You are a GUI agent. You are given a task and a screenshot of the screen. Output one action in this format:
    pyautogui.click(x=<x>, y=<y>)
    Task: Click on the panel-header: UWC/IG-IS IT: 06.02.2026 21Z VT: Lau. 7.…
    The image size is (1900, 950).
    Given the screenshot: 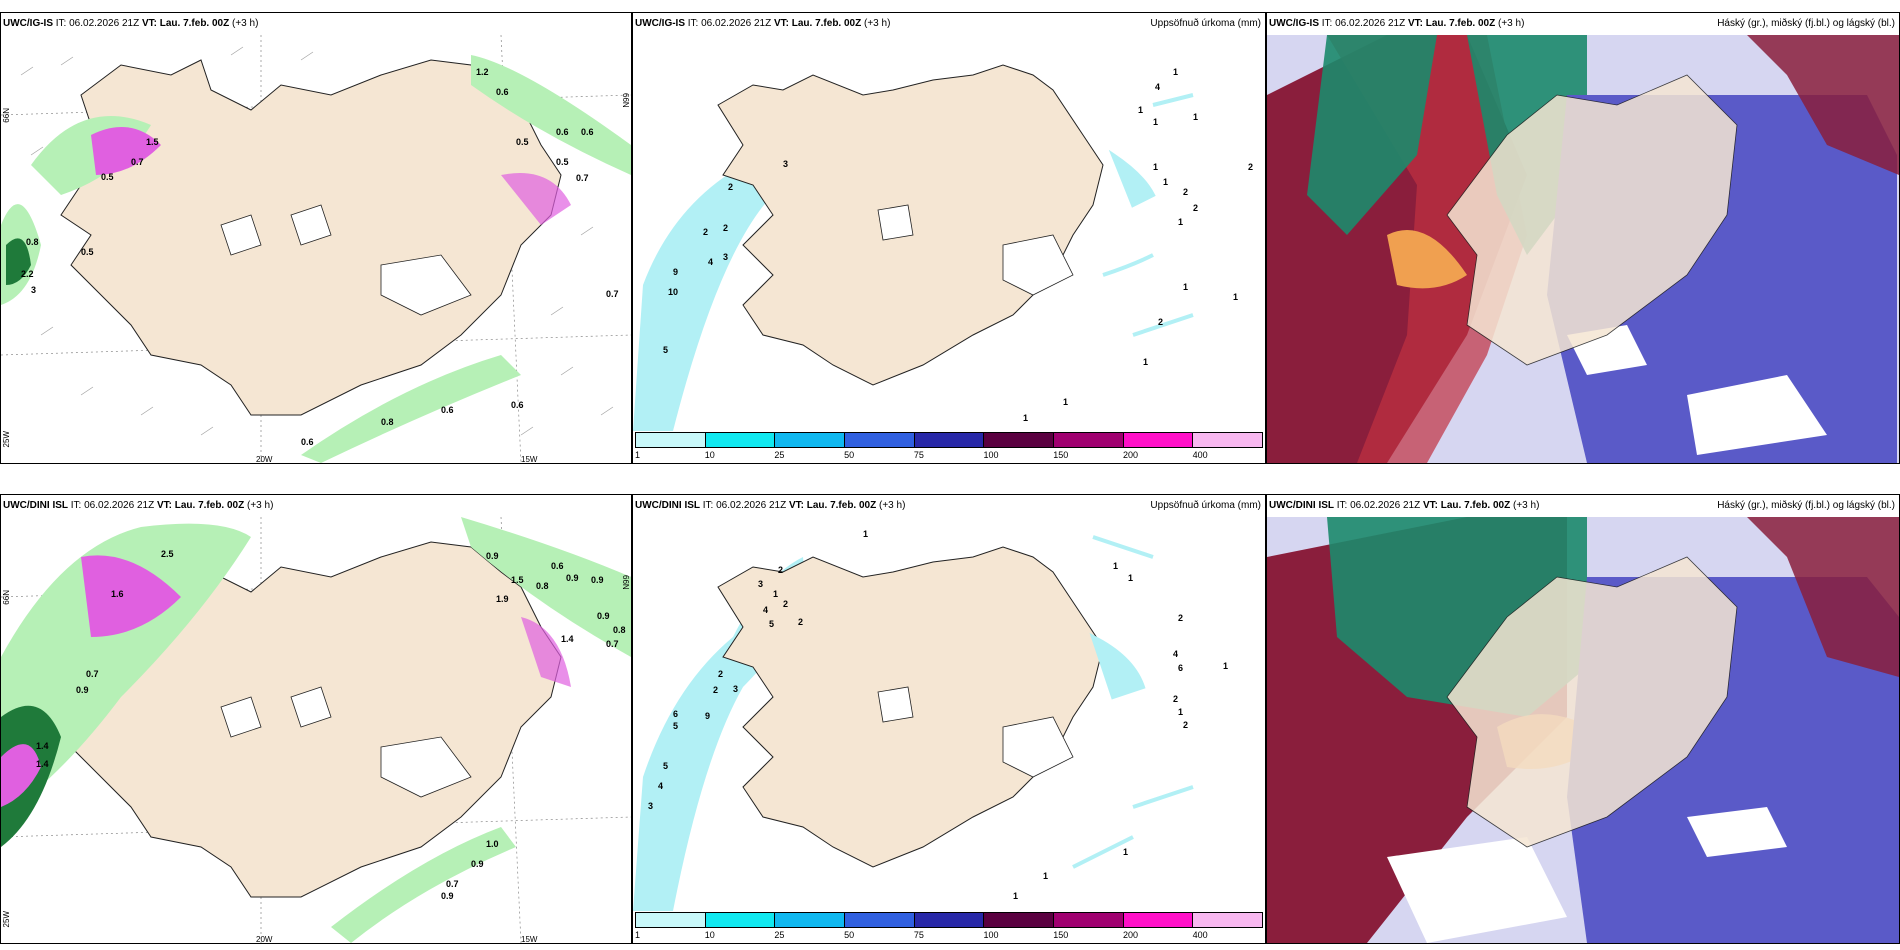 What is the action you would take?
    pyautogui.click(x=131, y=23)
    